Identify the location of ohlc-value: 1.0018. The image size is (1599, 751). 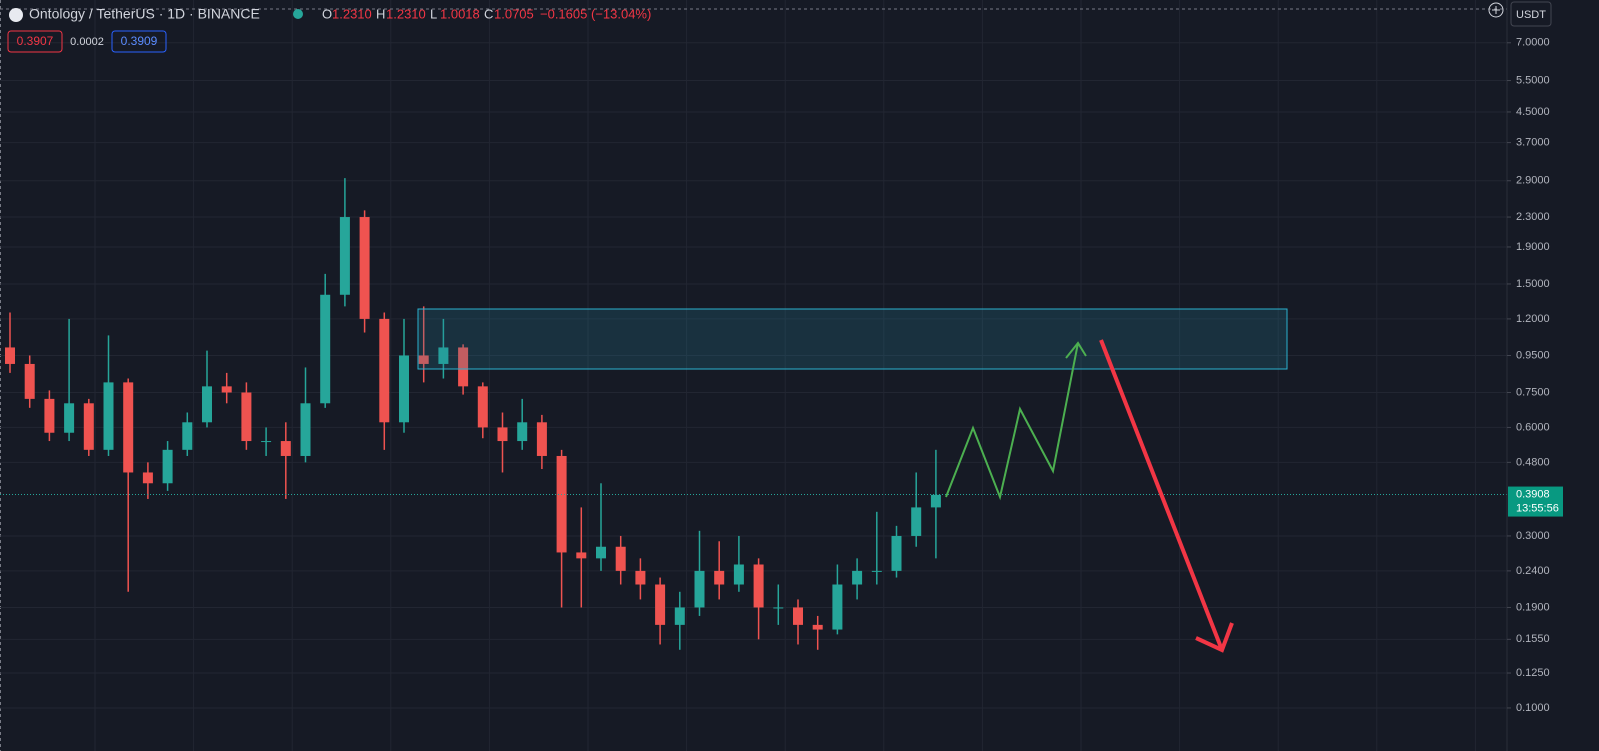
(460, 13).